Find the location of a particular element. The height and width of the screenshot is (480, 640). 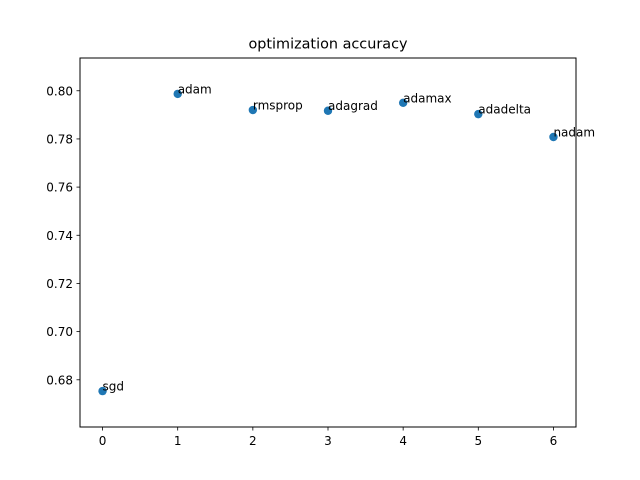

point-label-adagrad: adagrad is located at coordinates (353, 106).